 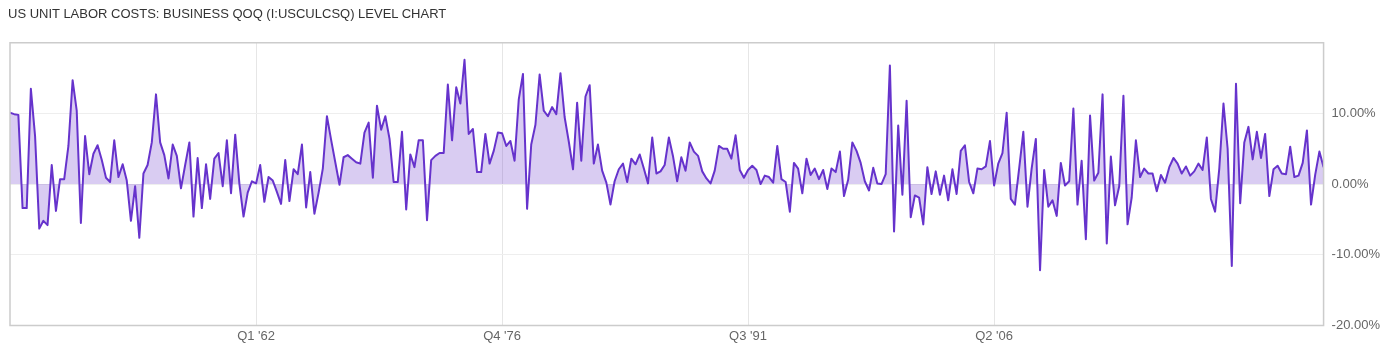 I want to click on y-tick-label: 0.00%, so click(x=1350, y=183).